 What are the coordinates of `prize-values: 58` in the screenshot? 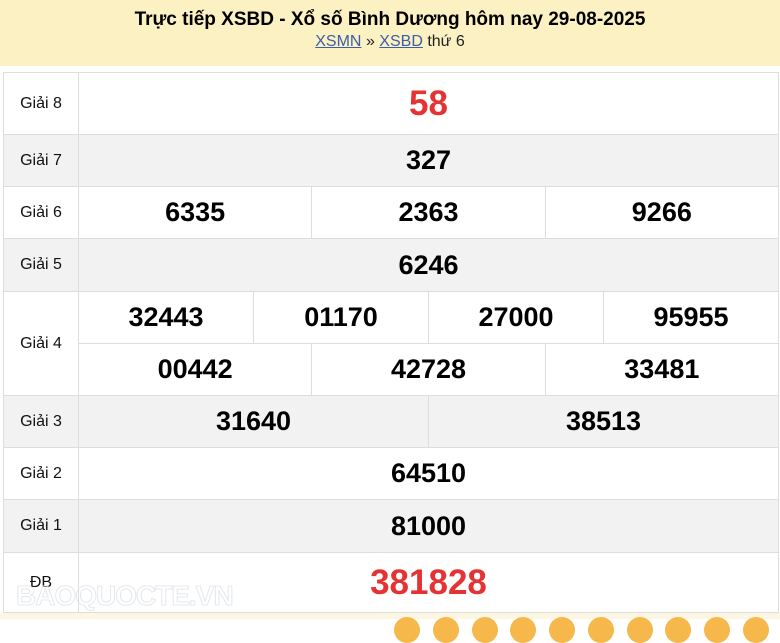 It's located at (429, 103).